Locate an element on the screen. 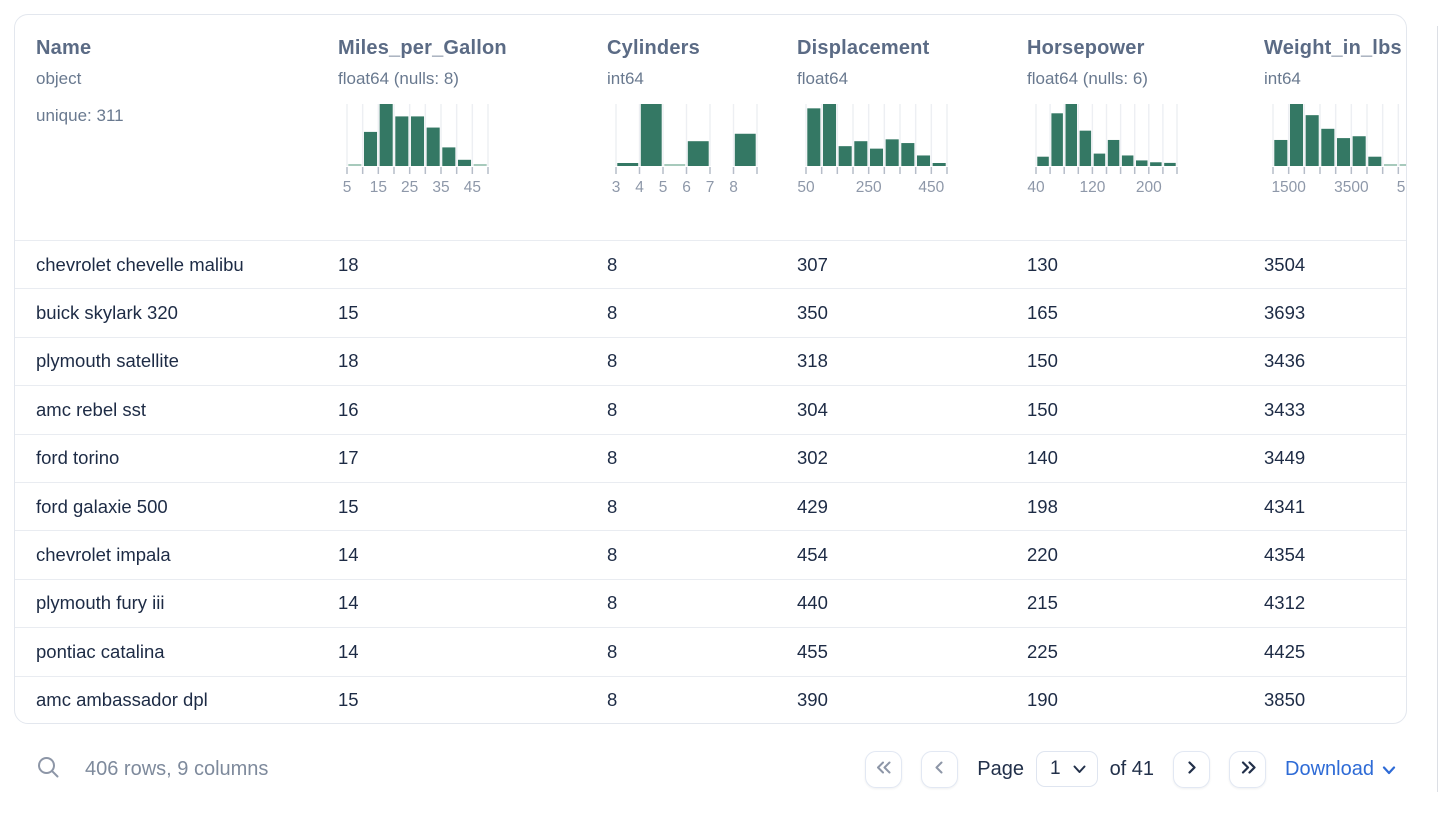 The width and height of the screenshot is (1444, 816). svg-text: 5 is located at coordinates (663, 187).